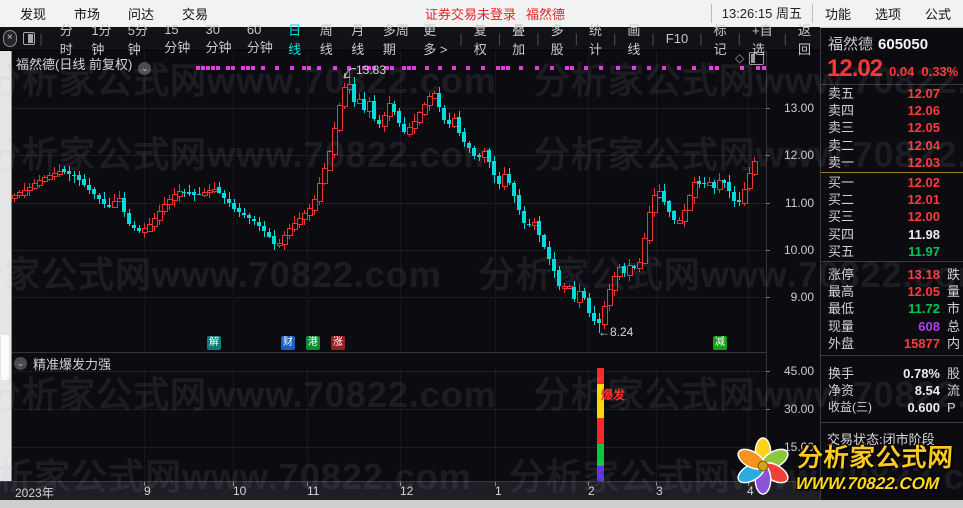 This screenshot has height=508, width=963. I want to click on quote-row-label: 换手, so click(841, 373).